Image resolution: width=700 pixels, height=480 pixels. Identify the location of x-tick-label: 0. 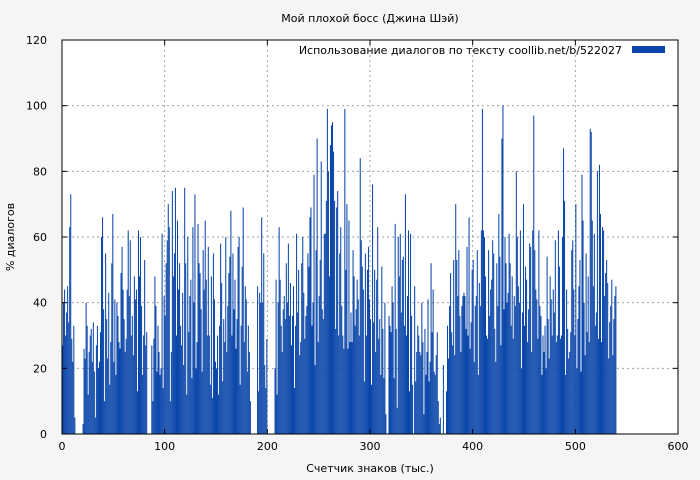
(62, 446).